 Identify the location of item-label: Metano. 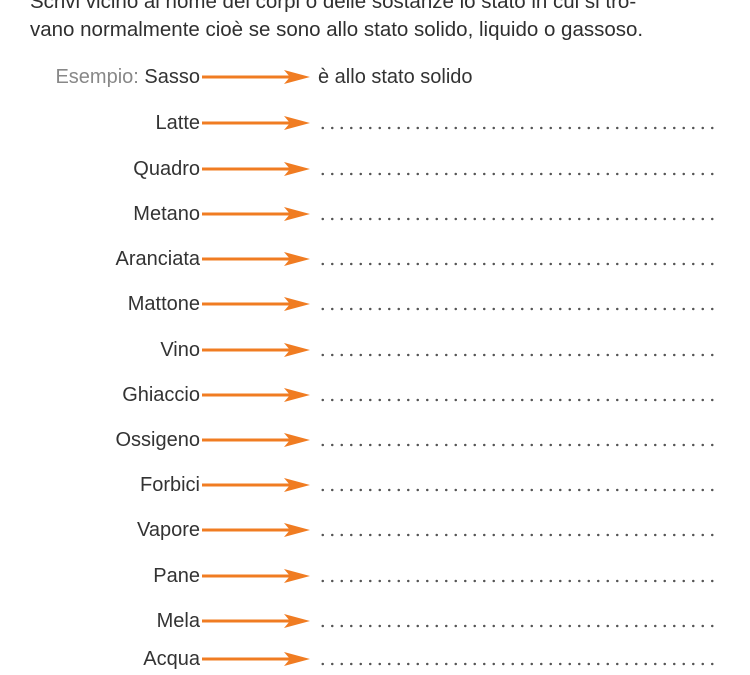
(166, 214).